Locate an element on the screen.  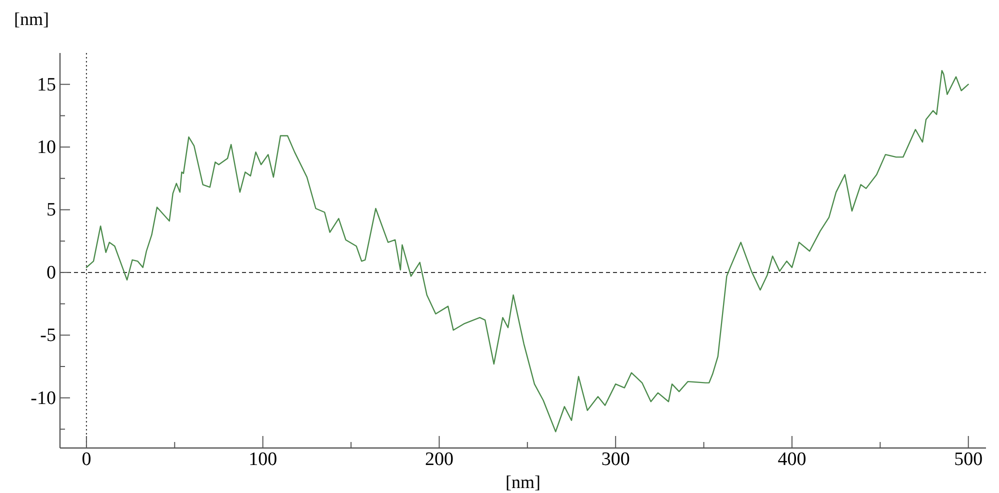
x-axis-title: [nm] is located at coordinates (523, 482).